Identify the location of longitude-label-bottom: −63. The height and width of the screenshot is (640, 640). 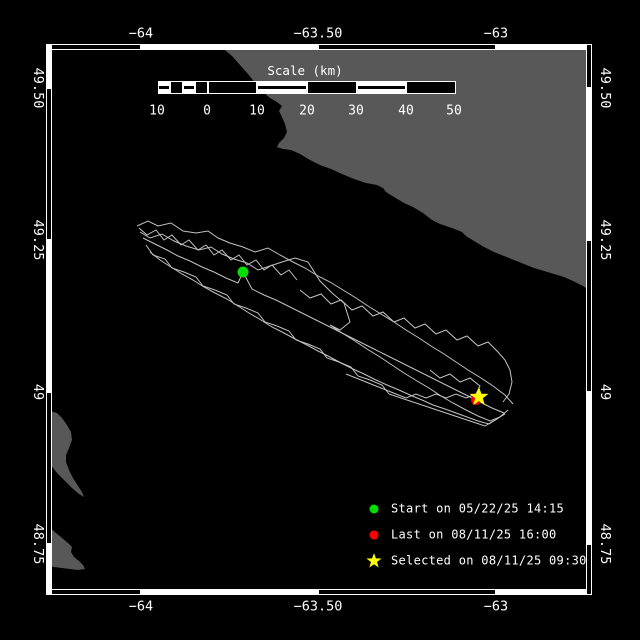
(496, 606).